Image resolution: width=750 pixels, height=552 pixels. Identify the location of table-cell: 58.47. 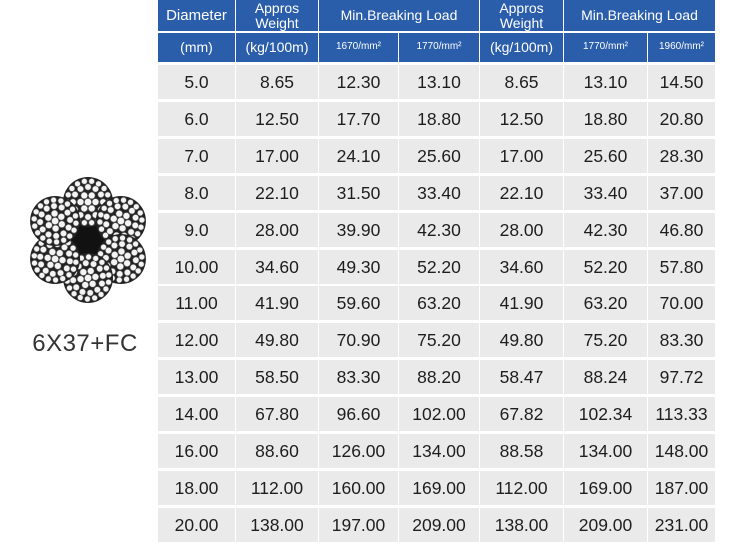
(521, 377).